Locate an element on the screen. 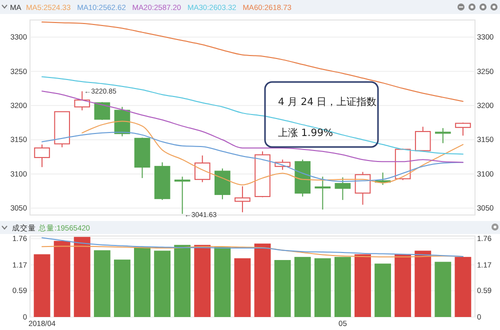 This screenshot has width=500, height=330. annotation: 上涨 1.99% is located at coordinates (305, 133).